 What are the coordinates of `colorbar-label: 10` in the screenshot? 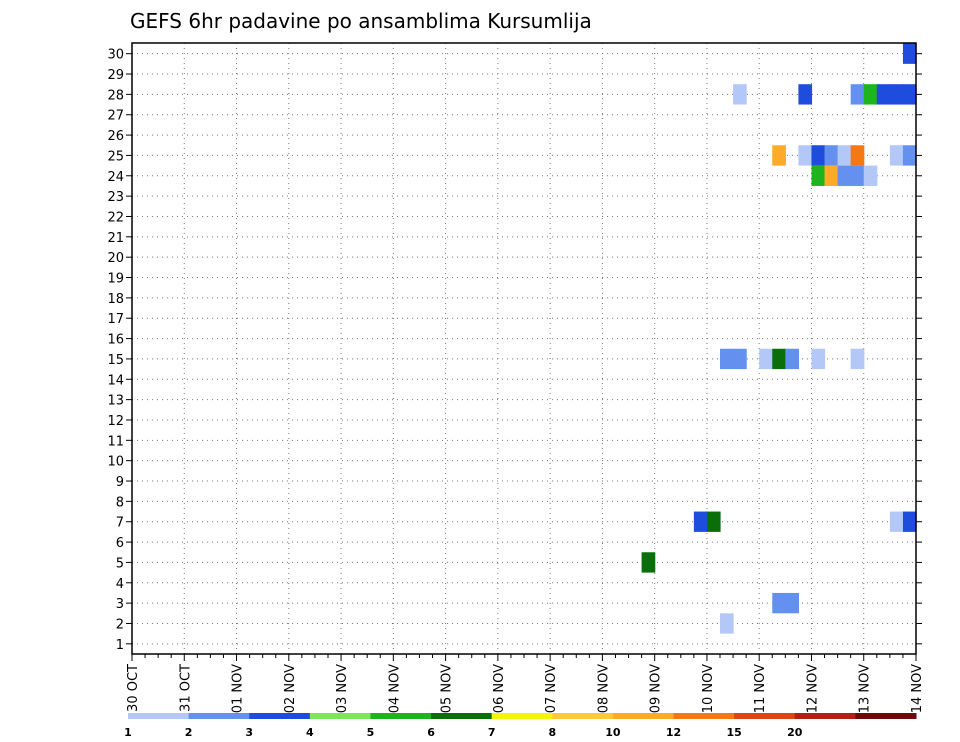 It's located at (613, 732).